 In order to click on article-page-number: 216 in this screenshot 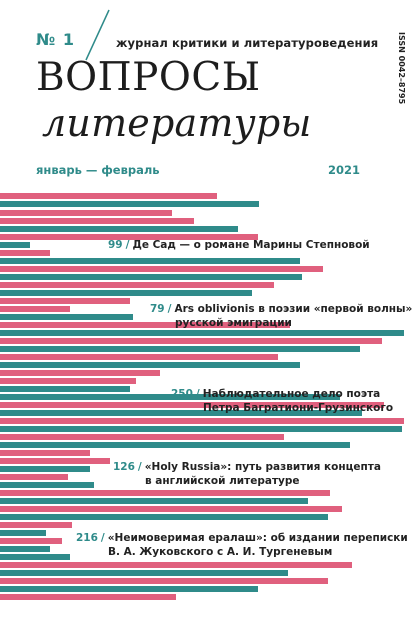, I will do `click(87, 538)`.